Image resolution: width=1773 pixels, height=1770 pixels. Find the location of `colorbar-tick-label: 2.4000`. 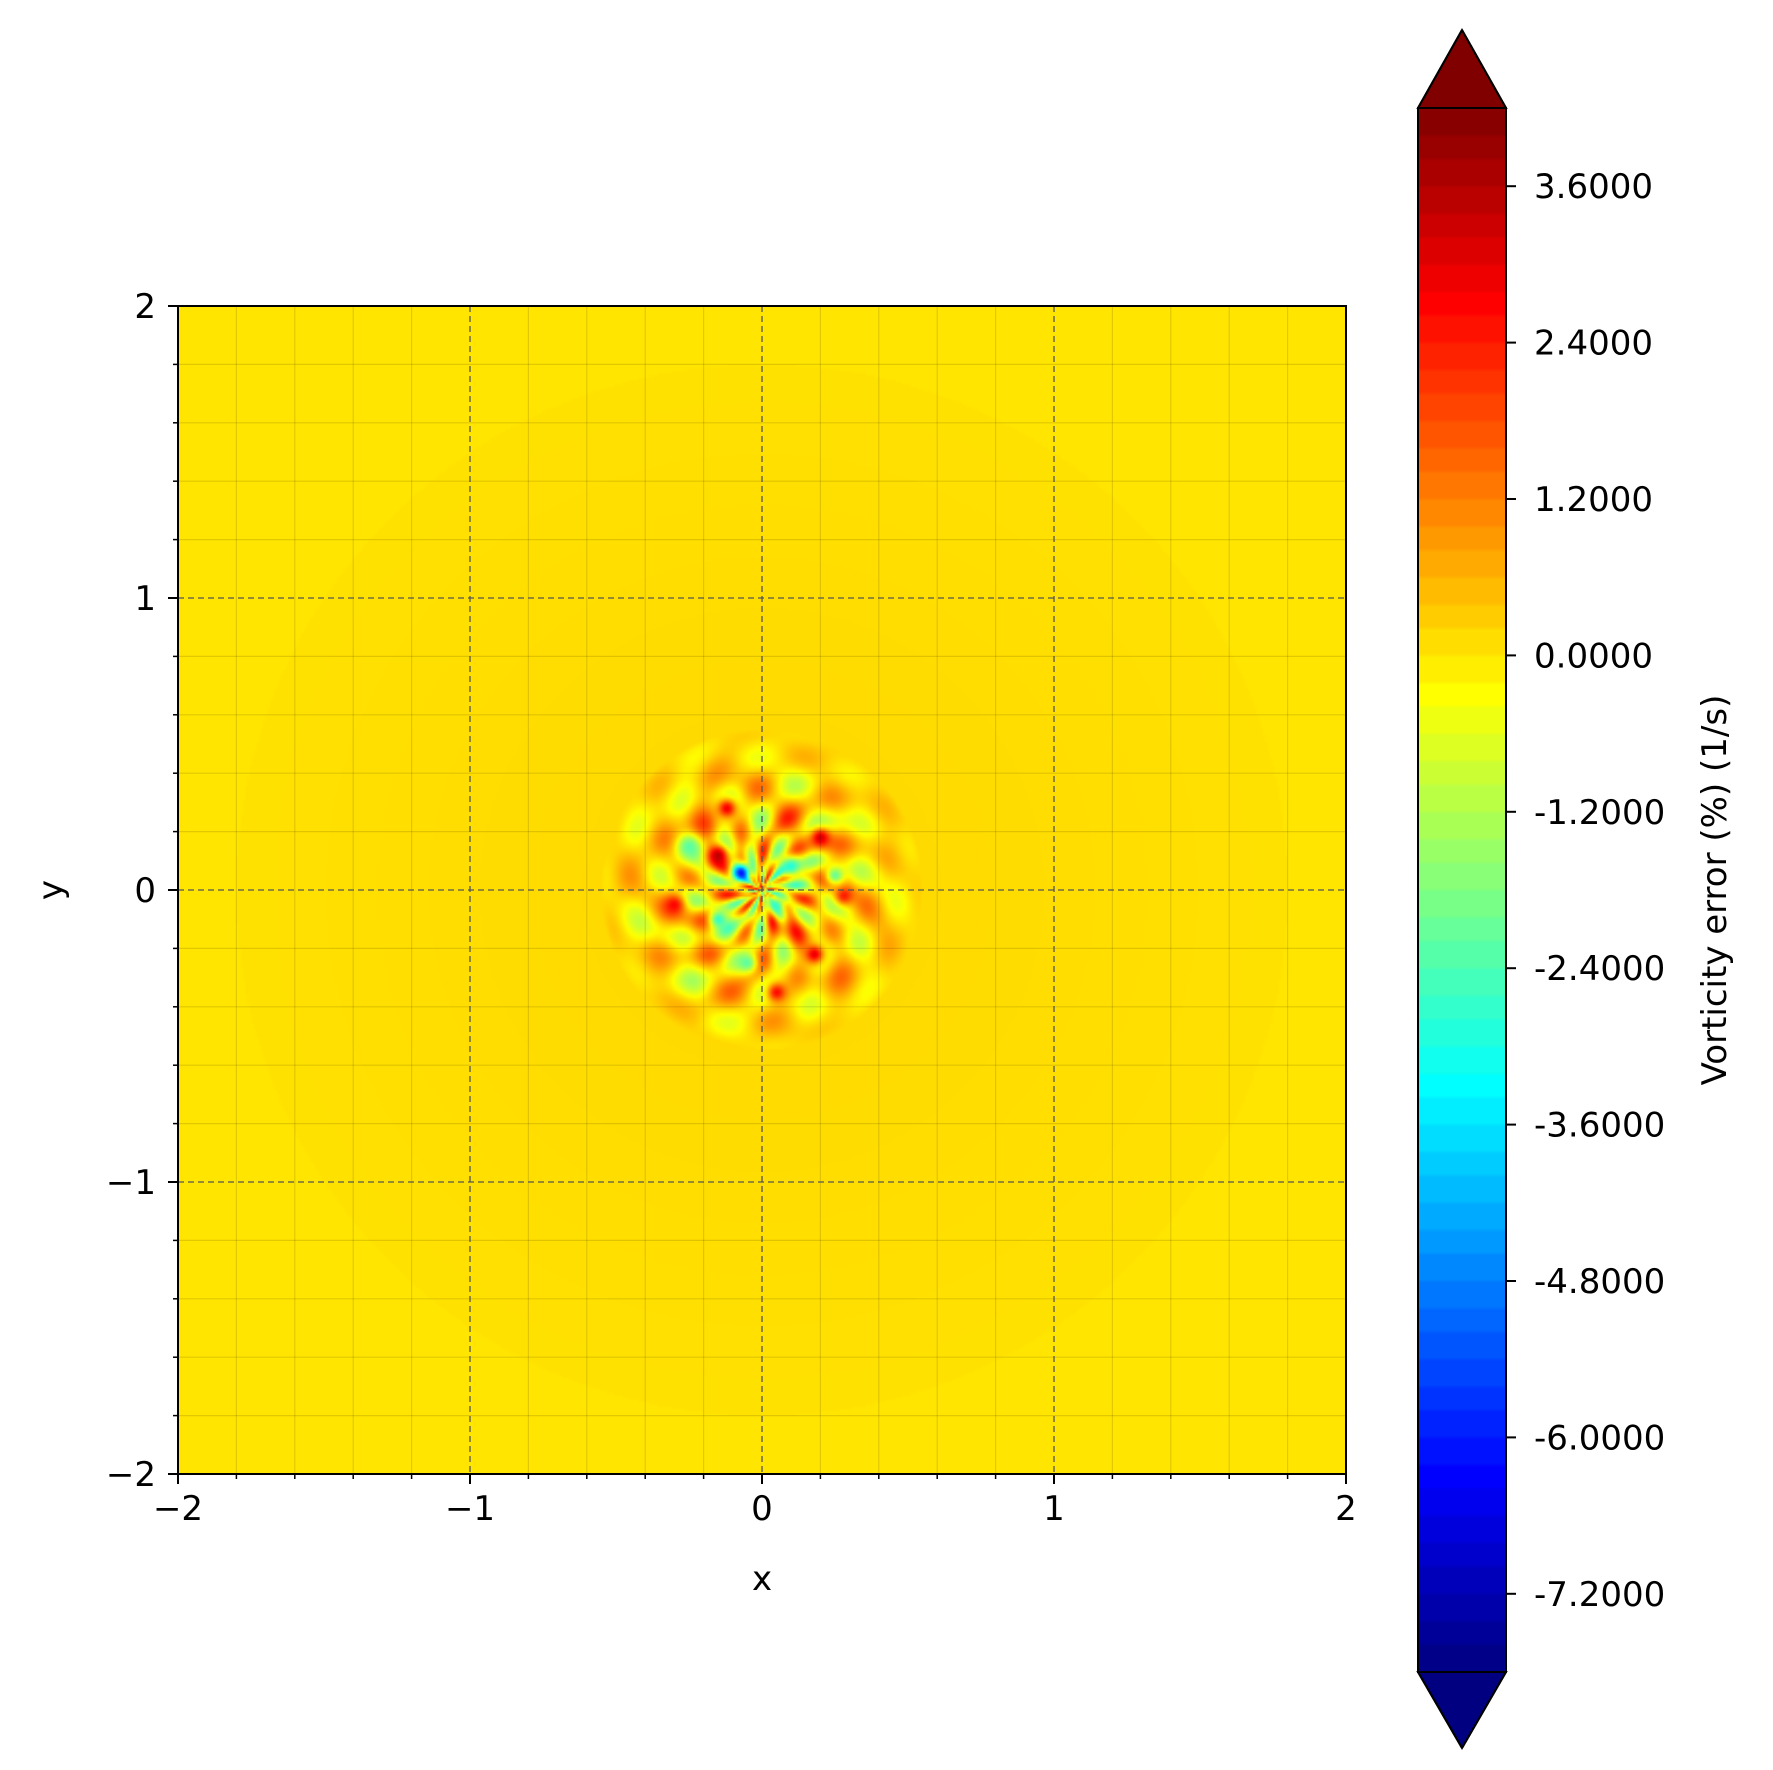

colorbar-tick-label: 2.4000 is located at coordinates (1593, 344).